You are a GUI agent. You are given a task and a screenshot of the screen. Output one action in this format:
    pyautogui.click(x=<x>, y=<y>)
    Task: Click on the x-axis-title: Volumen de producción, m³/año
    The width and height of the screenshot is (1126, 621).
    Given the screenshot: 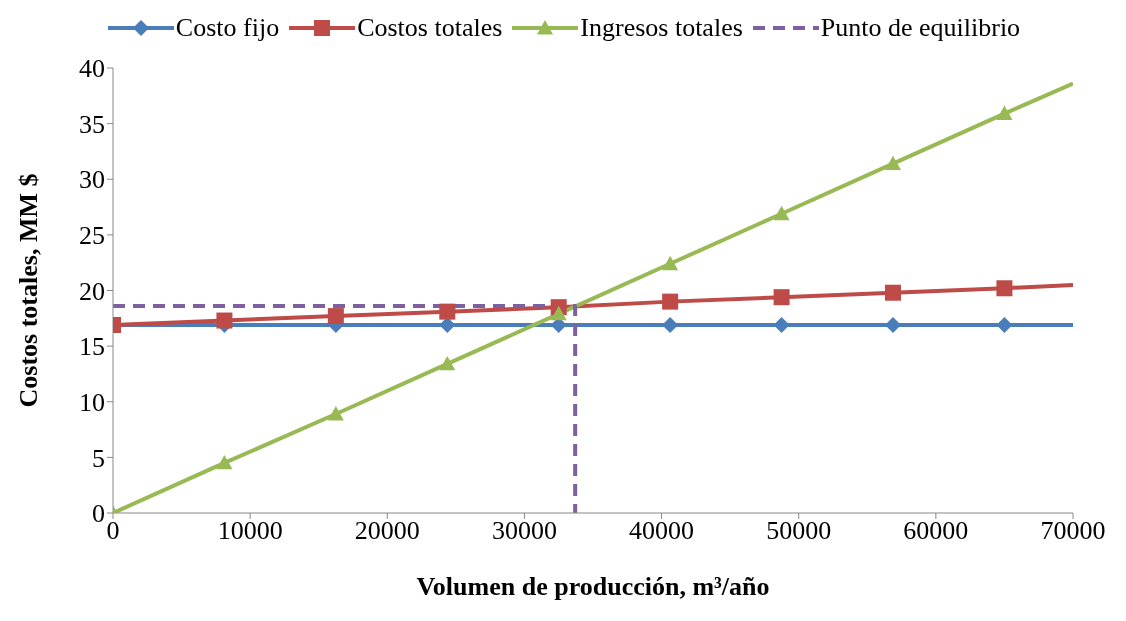 What is the action you would take?
    pyautogui.click(x=593, y=586)
    